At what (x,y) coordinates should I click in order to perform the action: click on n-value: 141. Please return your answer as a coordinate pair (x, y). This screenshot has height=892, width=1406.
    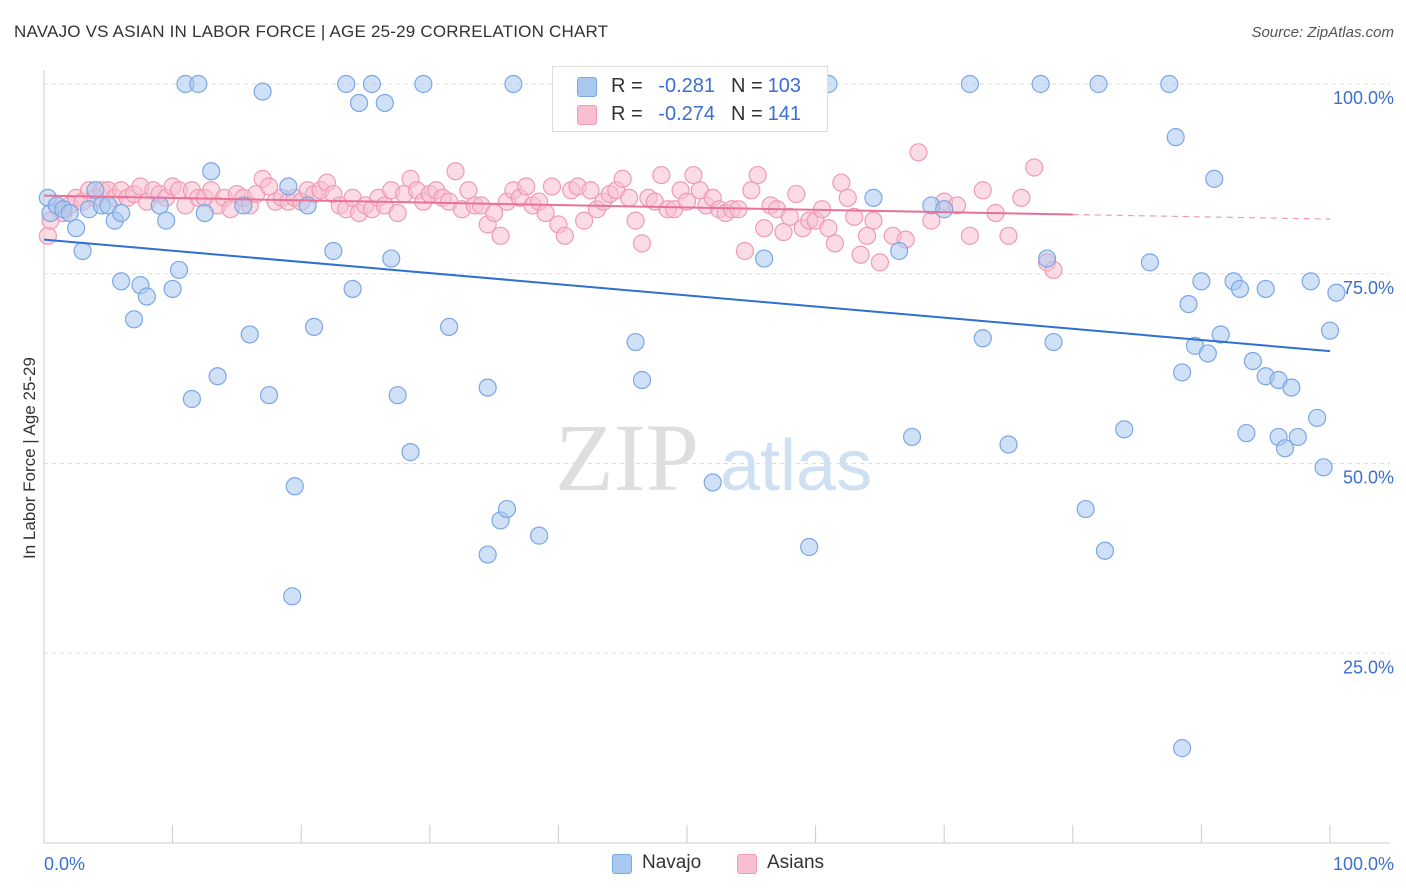
    Looking at the image, I should click on (784, 114).